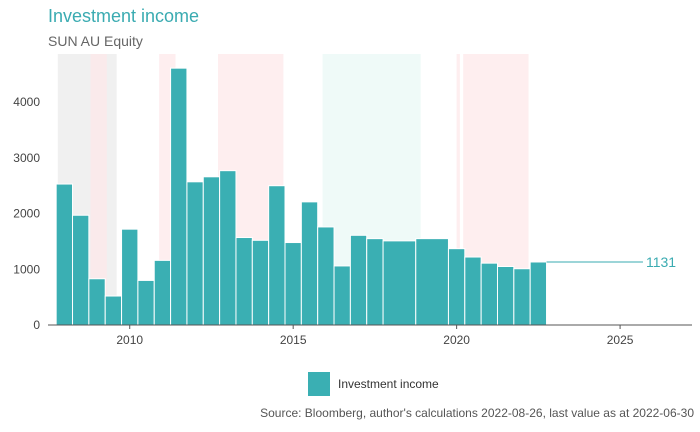 The image size is (700, 432). What do you see at coordinates (375, 336) in the screenshot?
I see `x-axis-ticks: 2010 2015 2020 2025` at bounding box center [375, 336].